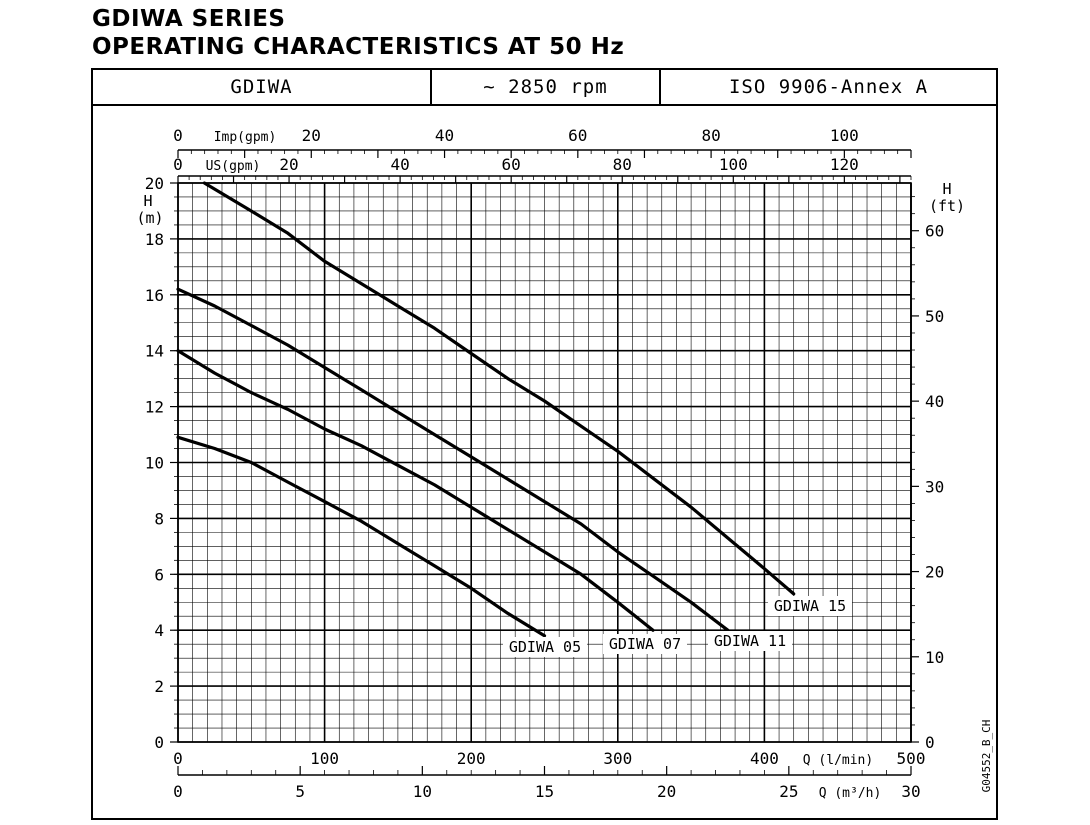 The height and width of the screenshot is (825, 1090). Describe the element at coordinates (986, 756) in the screenshot. I see `drawing-code: G04552_B_CH` at that location.